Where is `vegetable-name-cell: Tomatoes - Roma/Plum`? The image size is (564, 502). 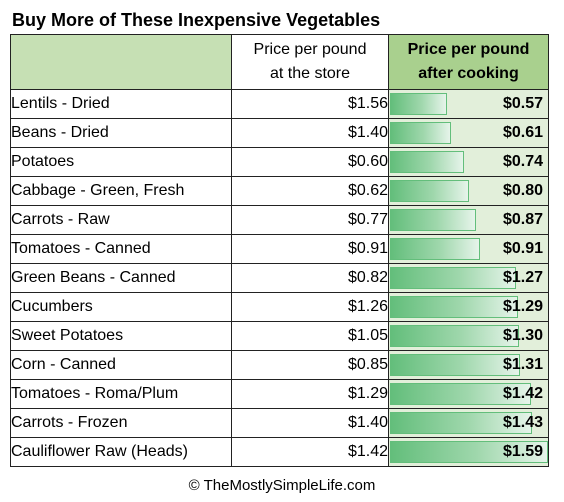 vegetable-name-cell: Tomatoes - Roma/Plum is located at coordinates (121, 394).